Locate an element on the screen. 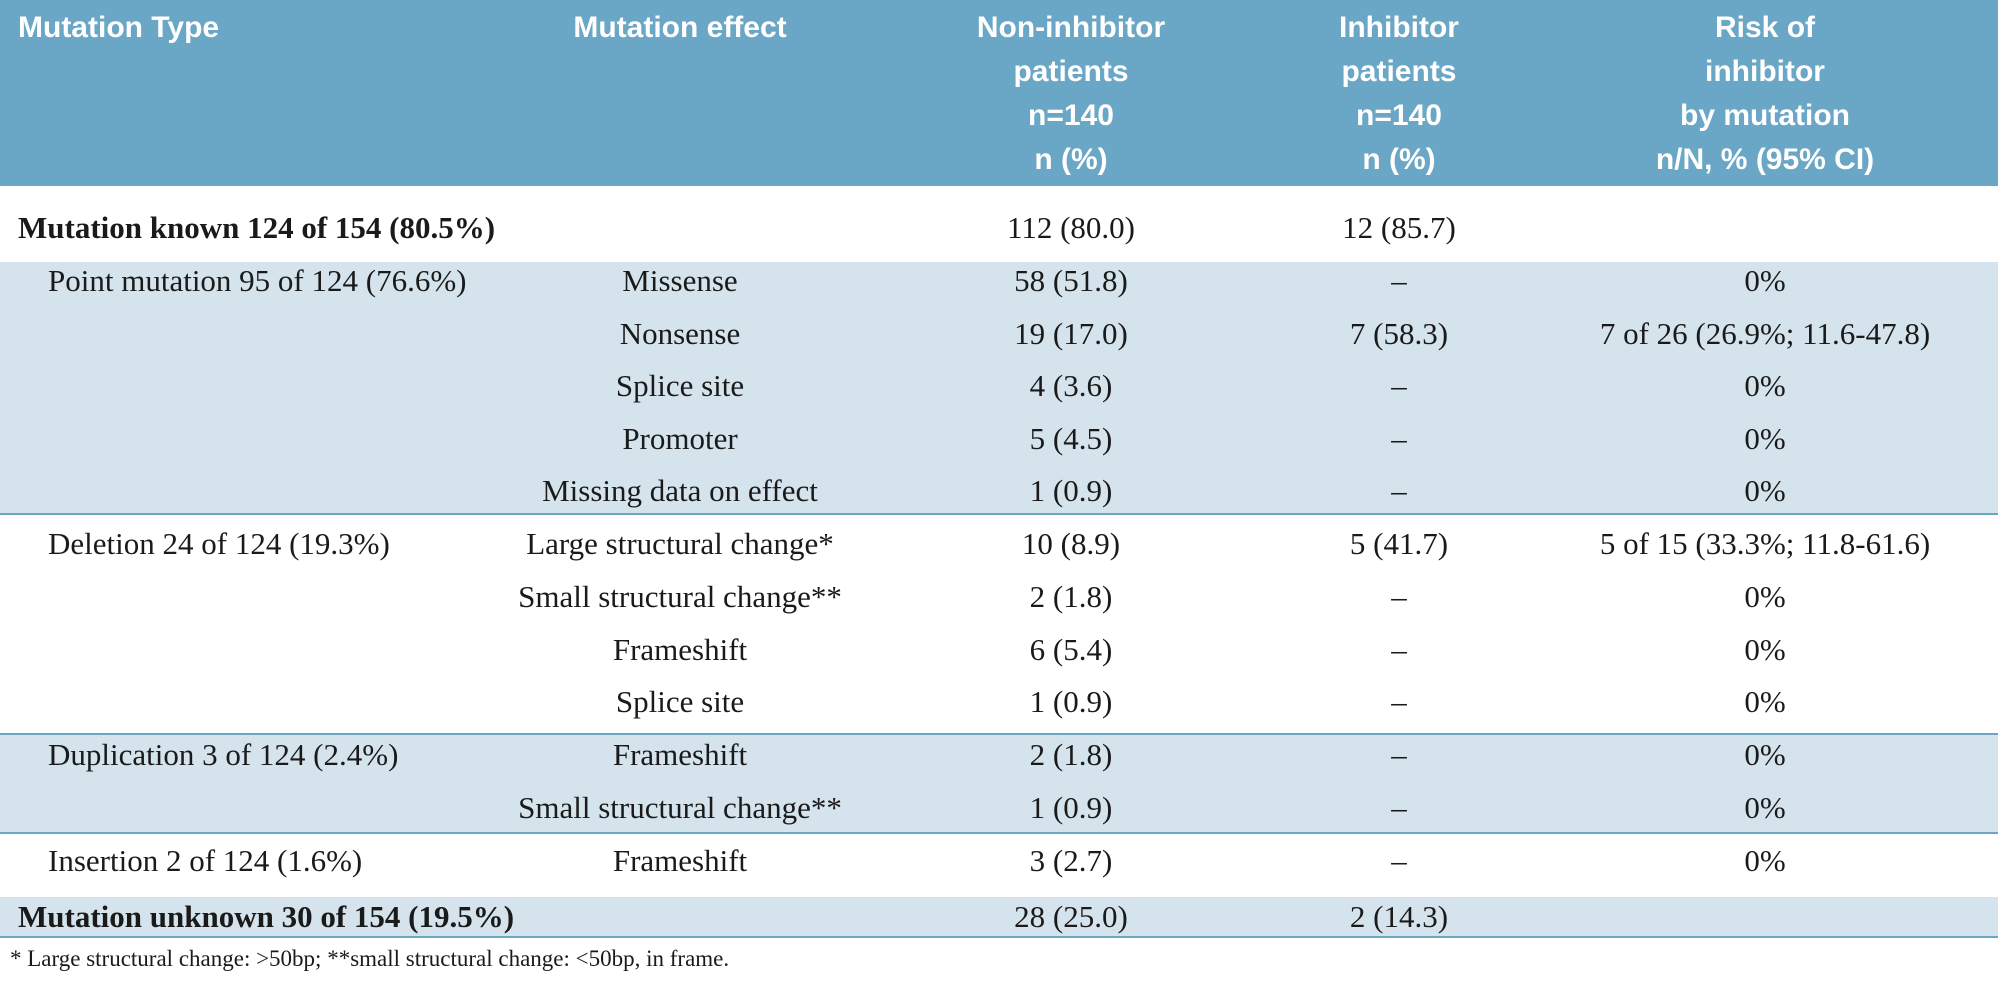 The height and width of the screenshot is (990, 2000). header-mutation-type: Mutation Type is located at coordinates (118, 28).